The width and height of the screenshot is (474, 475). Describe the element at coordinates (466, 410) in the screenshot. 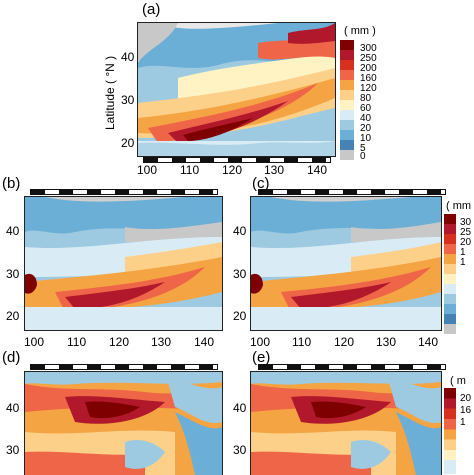

I see `colorbar-e-label-1: 16` at that location.